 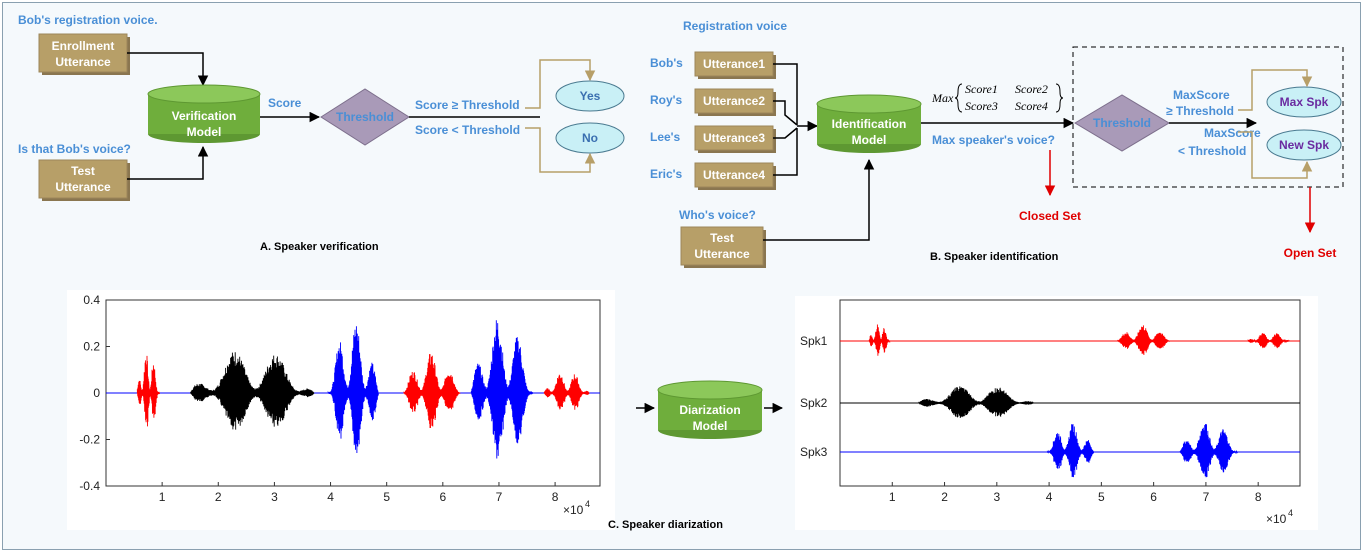 What do you see at coordinates (1049, 497) in the screenshot?
I see `right-x-tick-label: 4` at bounding box center [1049, 497].